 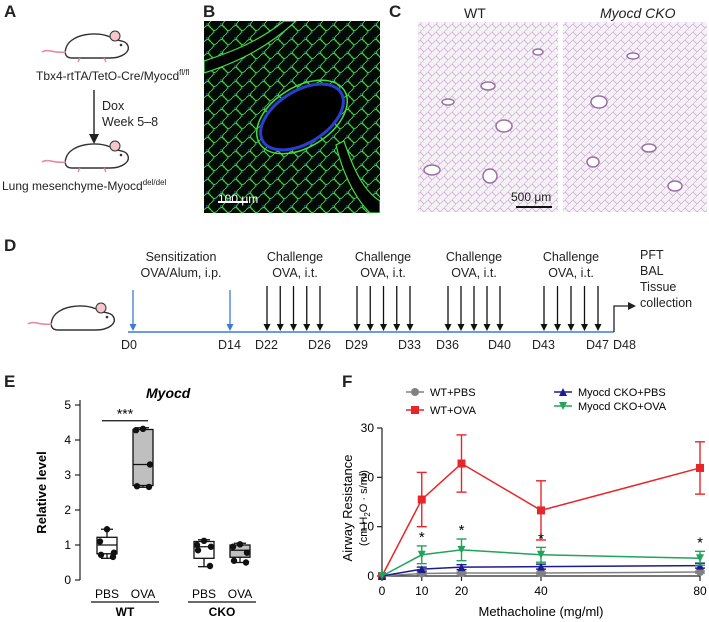 I want to click on y-tick-label: 30, so click(x=368, y=428).